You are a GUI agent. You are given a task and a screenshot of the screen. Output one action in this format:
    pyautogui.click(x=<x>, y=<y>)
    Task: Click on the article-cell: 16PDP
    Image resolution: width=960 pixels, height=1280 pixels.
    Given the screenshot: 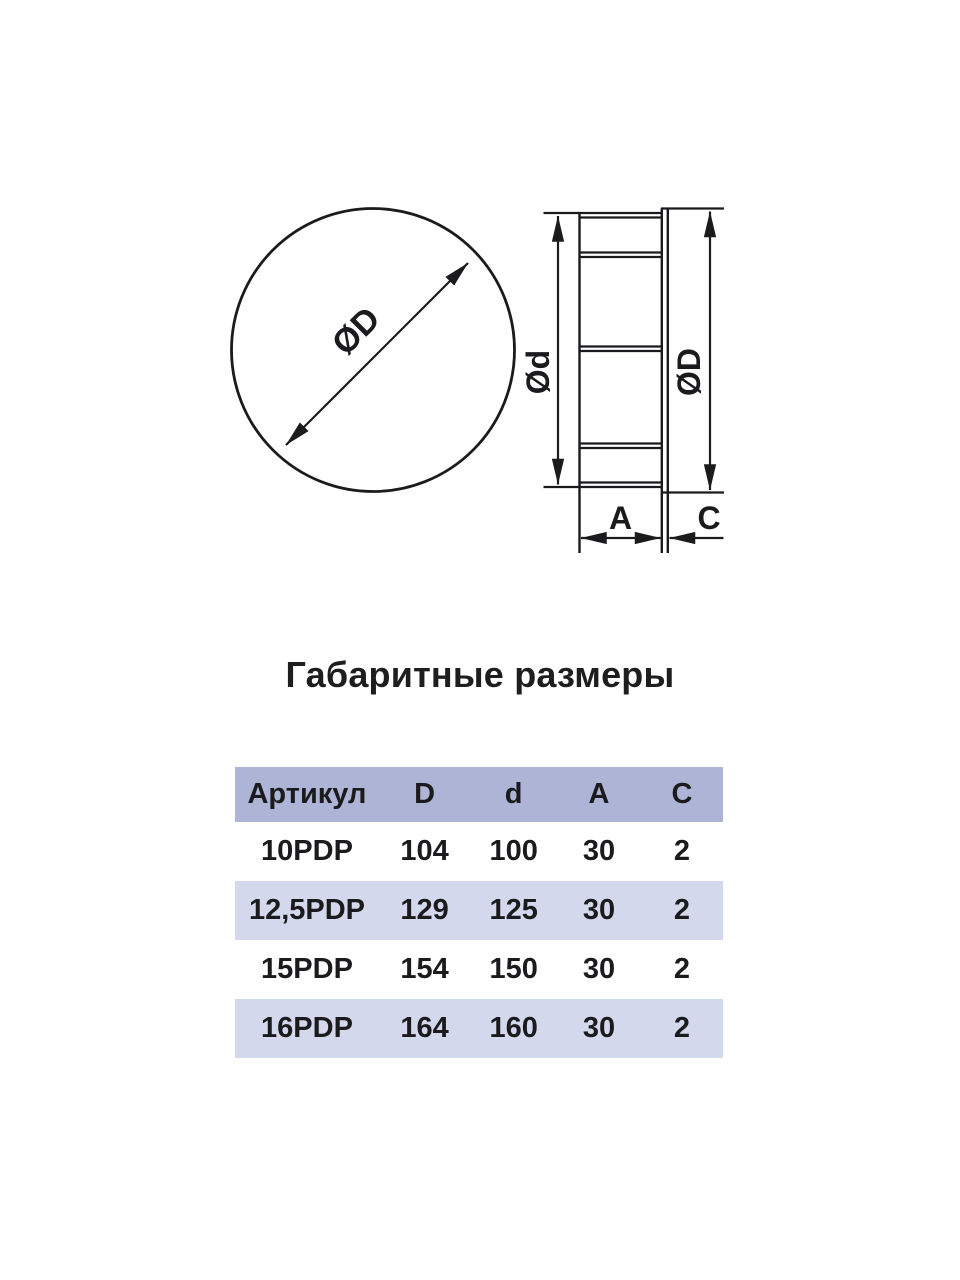 What is the action you would take?
    pyautogui.click(x=307, y=1028)
    